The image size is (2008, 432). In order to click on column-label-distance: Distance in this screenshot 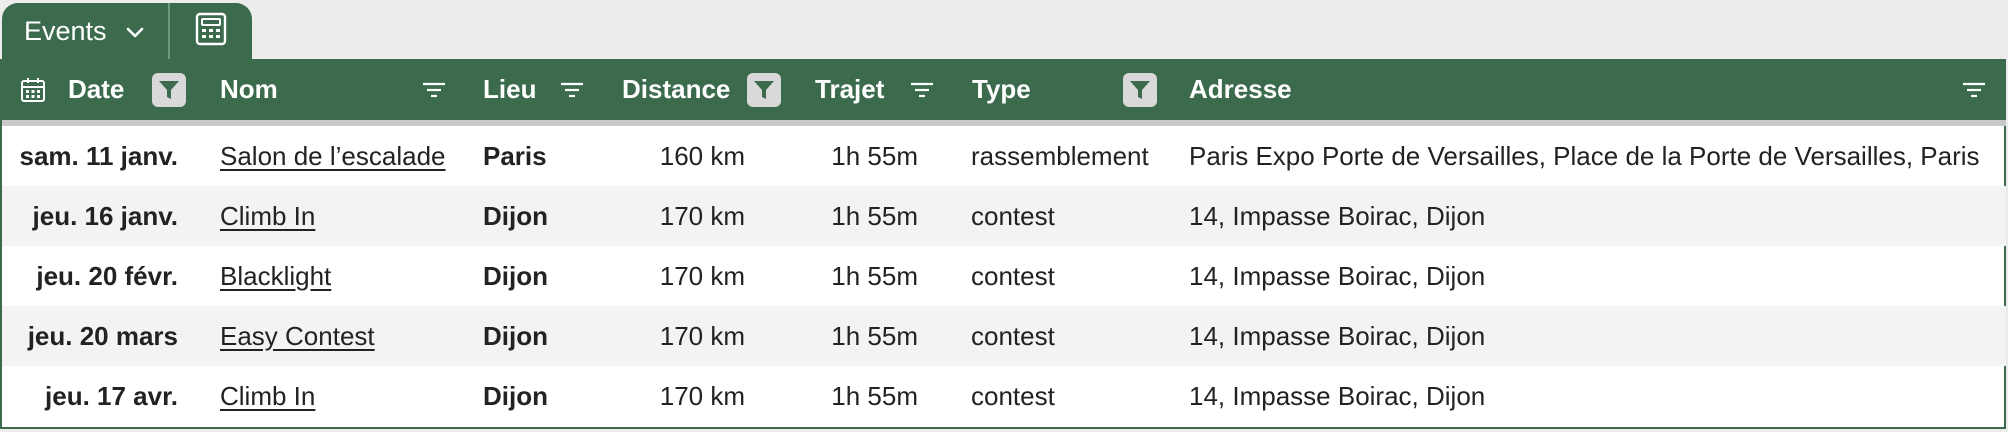, I will do `click(676, 89)`.